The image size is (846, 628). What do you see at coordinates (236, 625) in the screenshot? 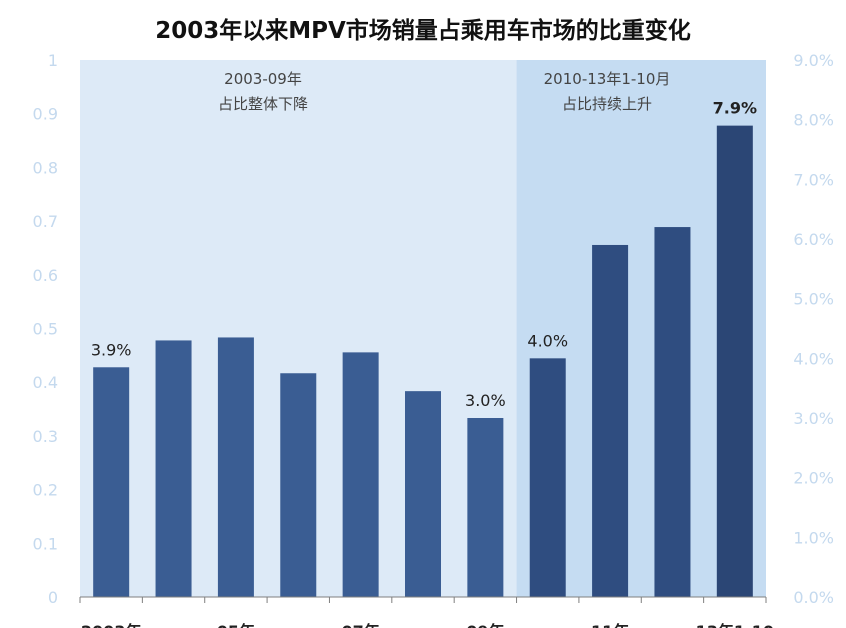
I see `x-tick-label-1: 05年` at bounding box center [236, 625].